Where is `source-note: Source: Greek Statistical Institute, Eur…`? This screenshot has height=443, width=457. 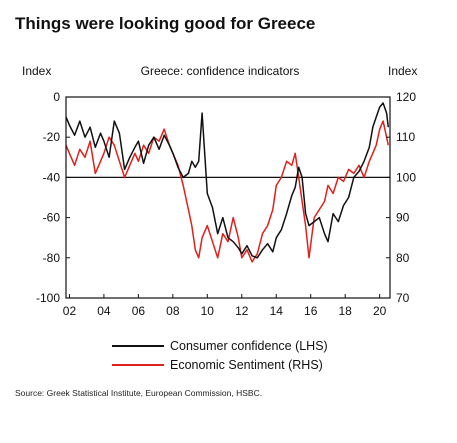 source-note: Source: Greek Statistical Institute, Eur… is located at coordinates (139, 393).